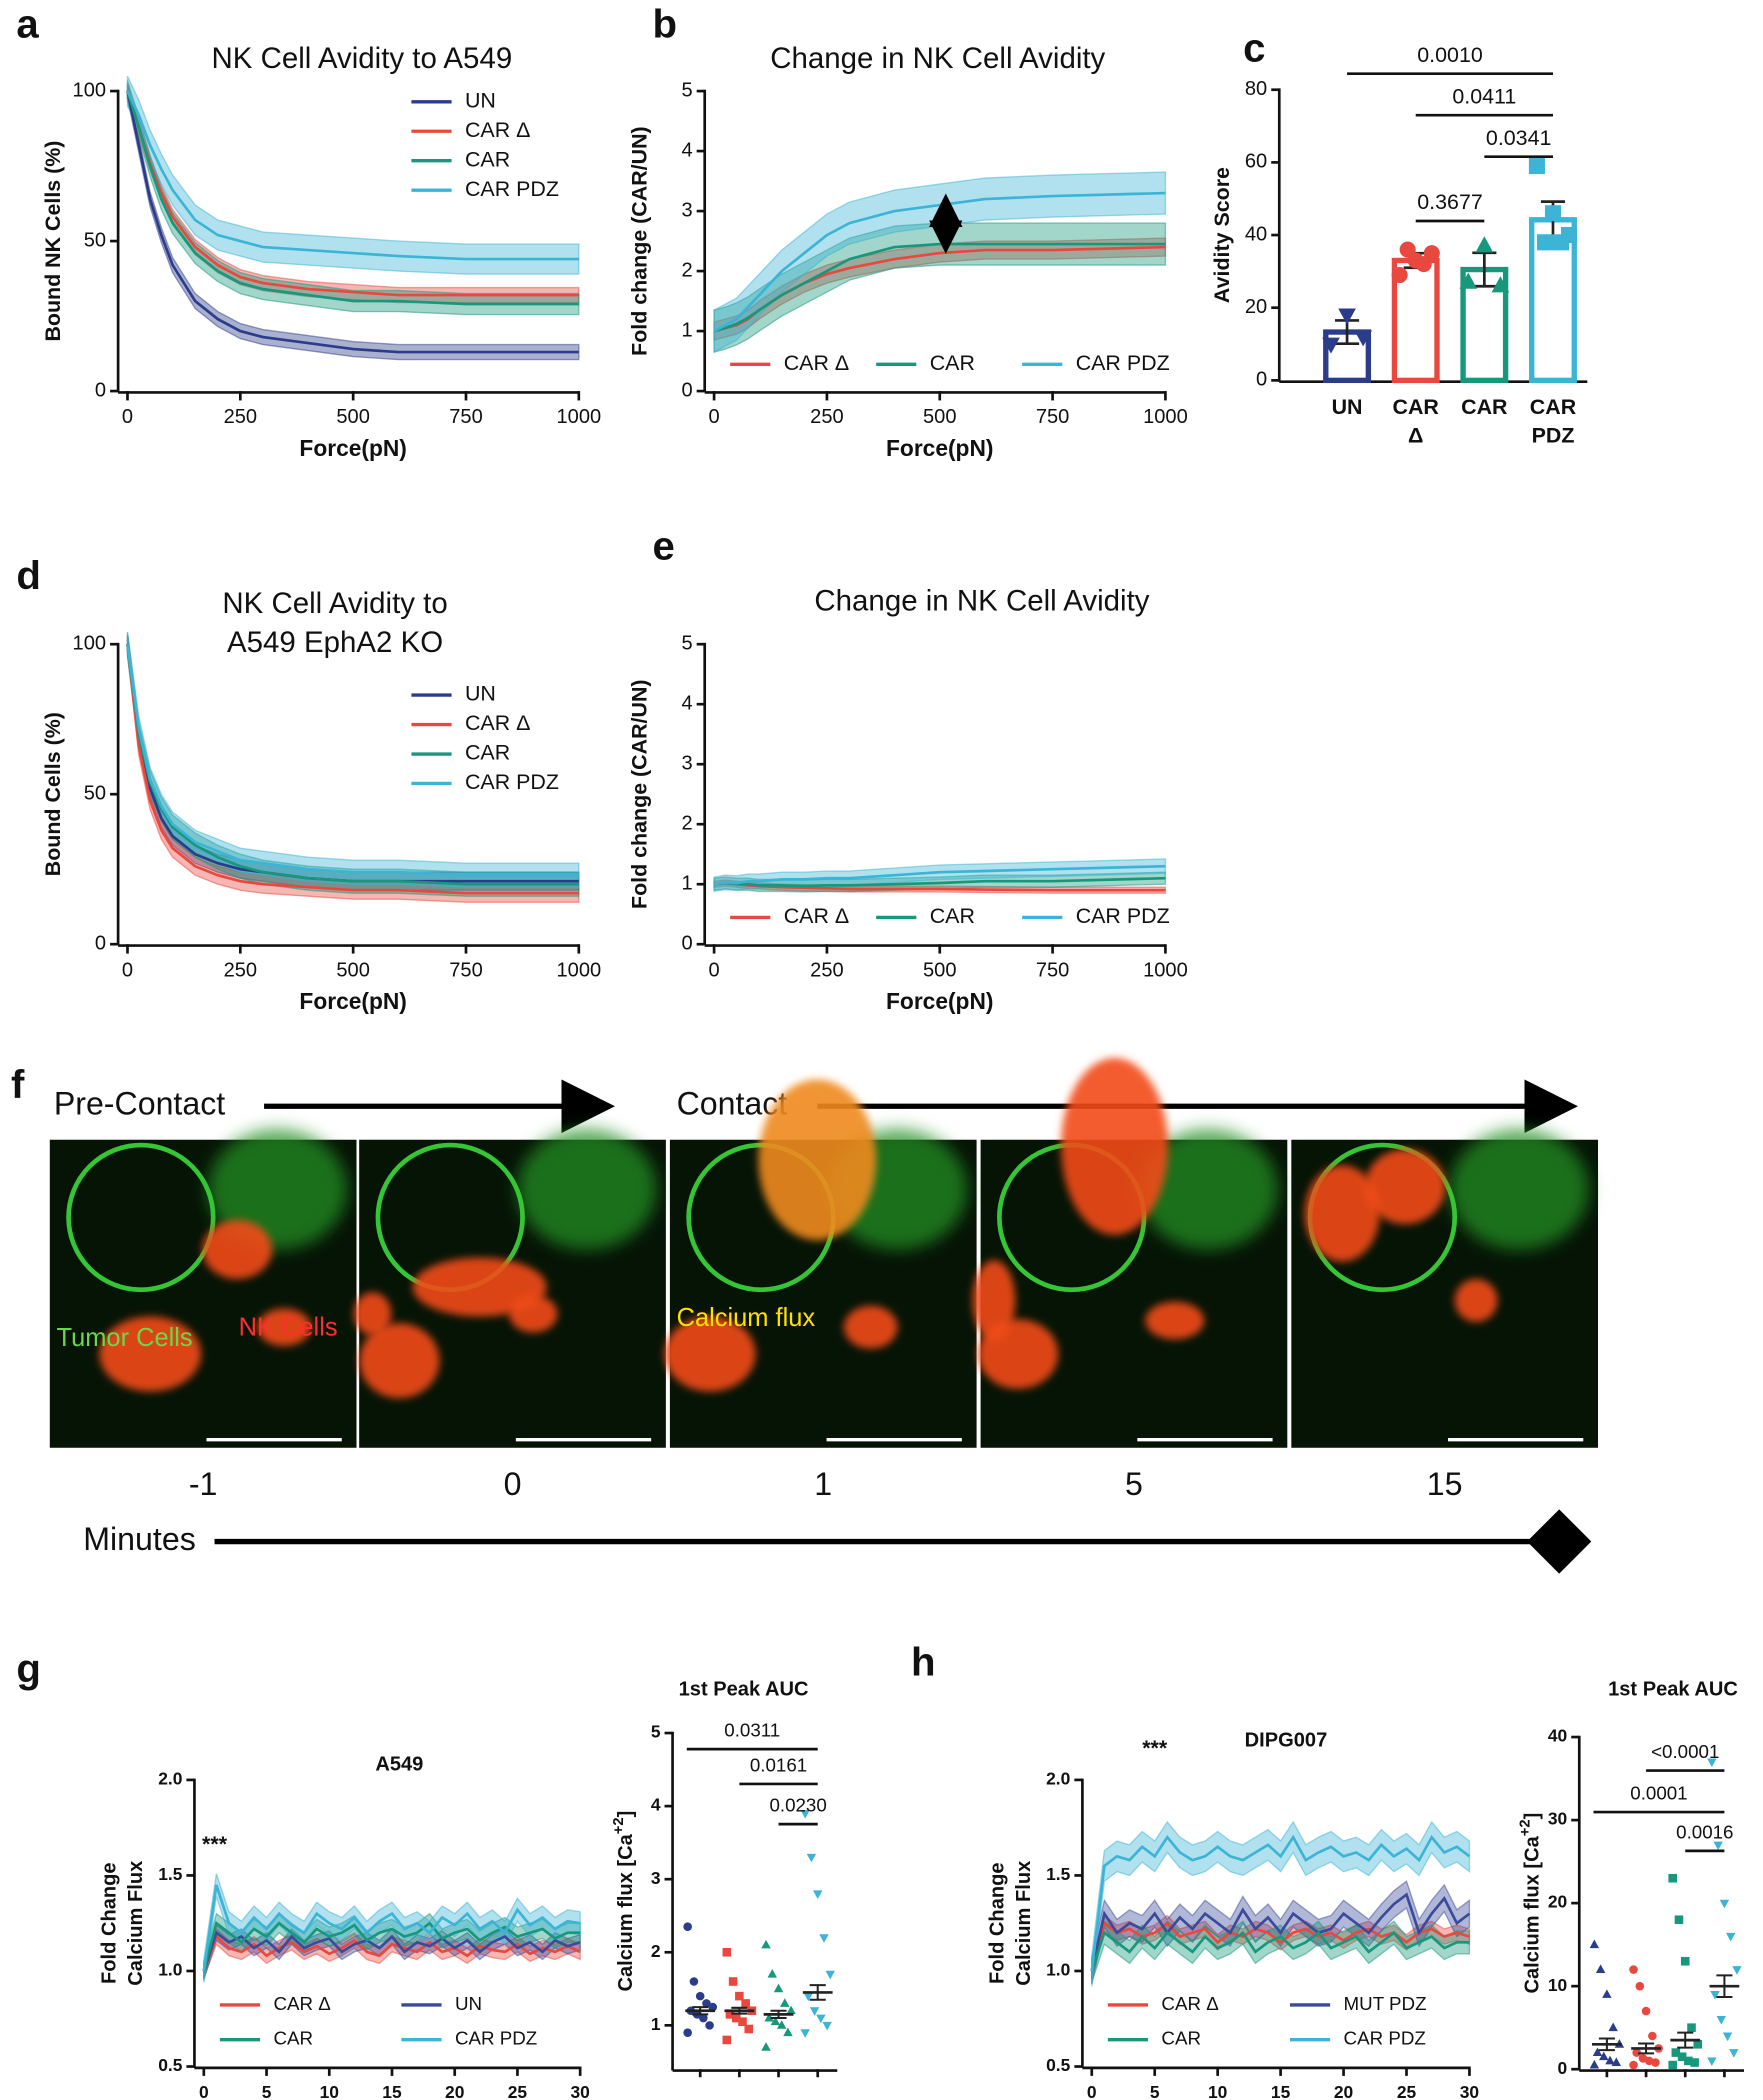 The width and height of the screenshot is (1763, 2100). Describe the element at coordinates (778, 1764) in the screenshot. I see `p-value: 0.0161` at that location.